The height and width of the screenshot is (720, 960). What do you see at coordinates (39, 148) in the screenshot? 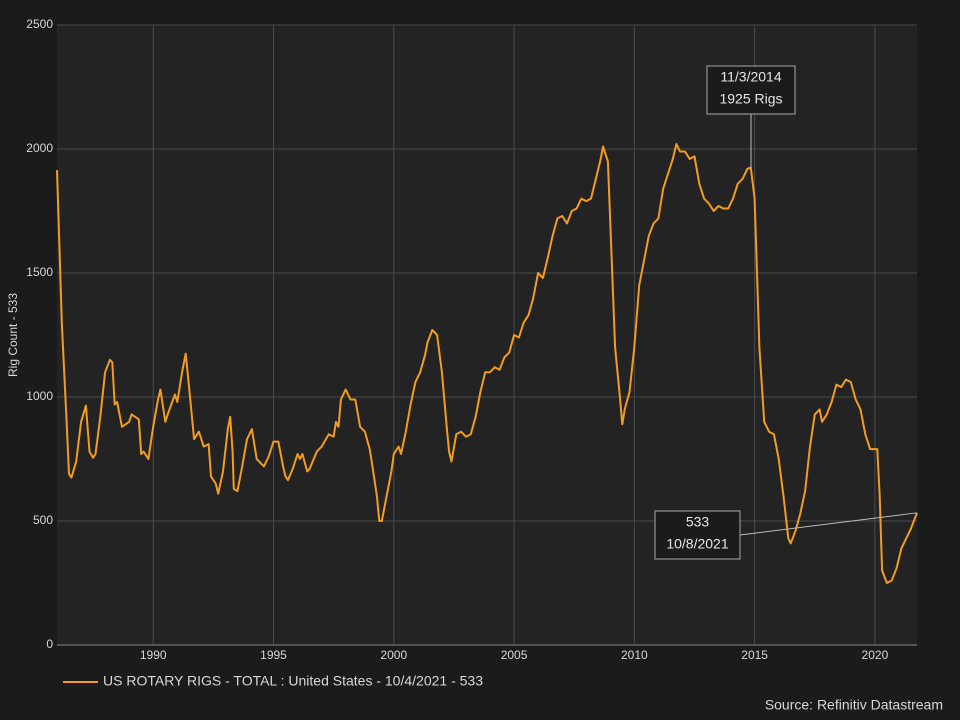
I see `y-tick-label: 2000` at bounding box center [39, 148].